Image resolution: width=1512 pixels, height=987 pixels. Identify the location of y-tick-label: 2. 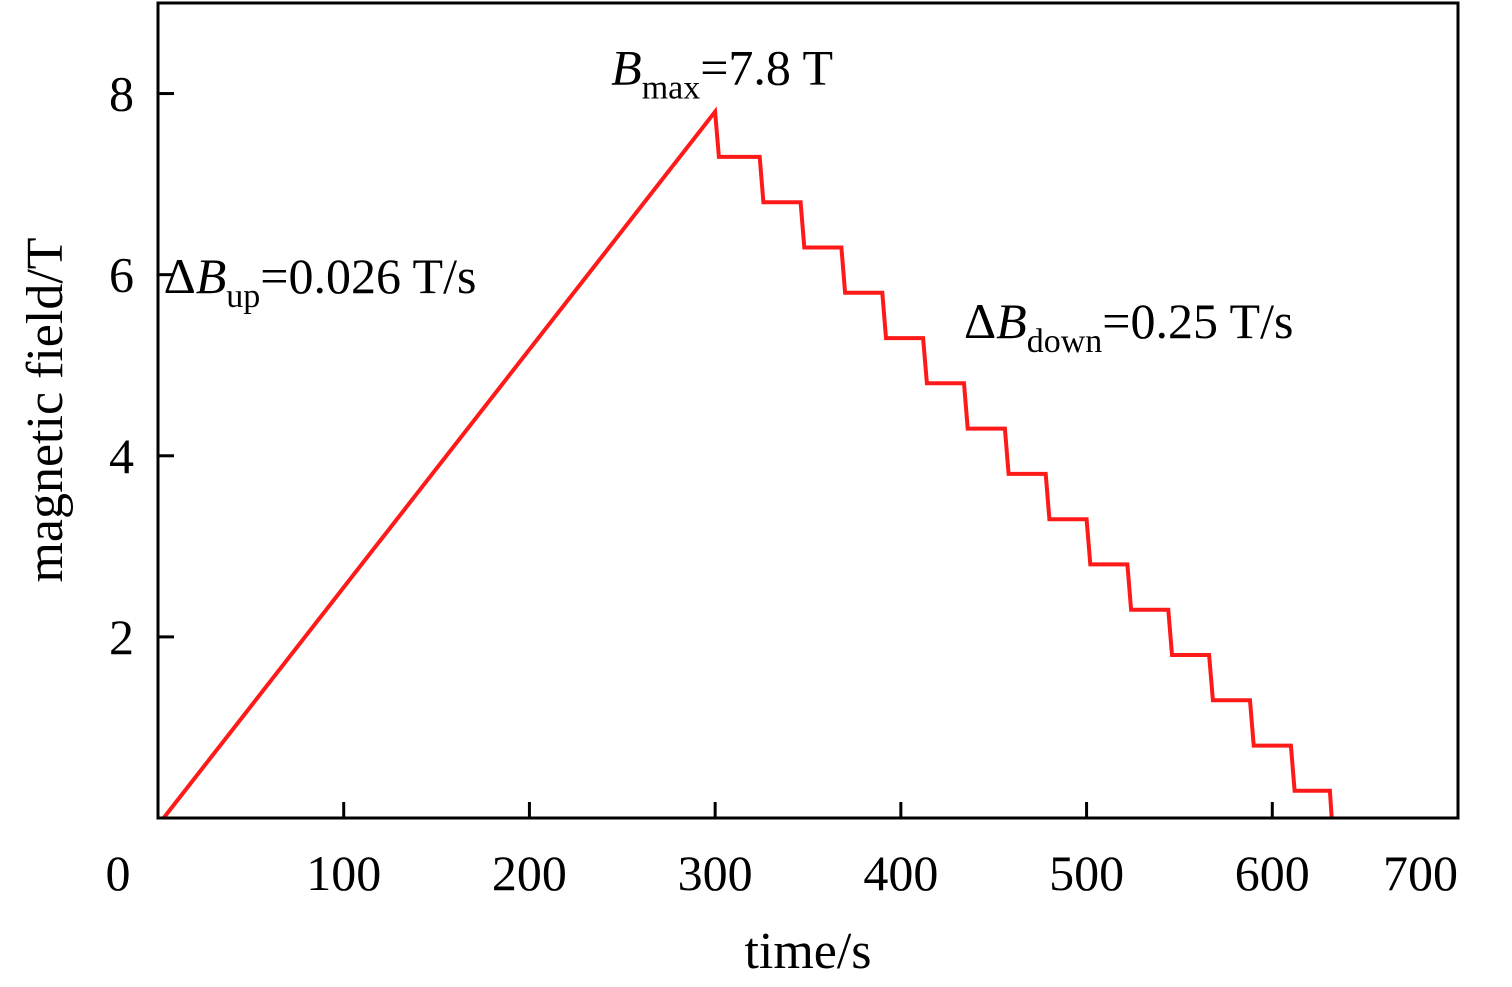
(121, 637).